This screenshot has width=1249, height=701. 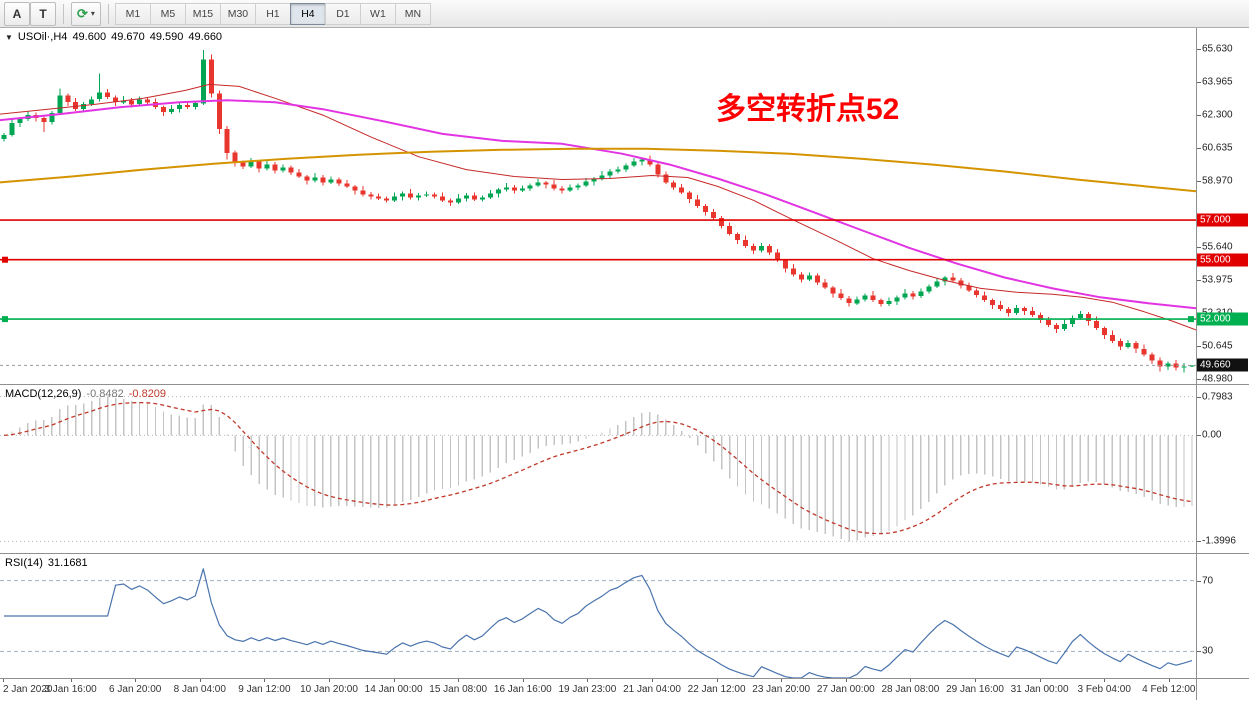 I want to click on toolbar-button-a: A, so click(x=17, y=13).